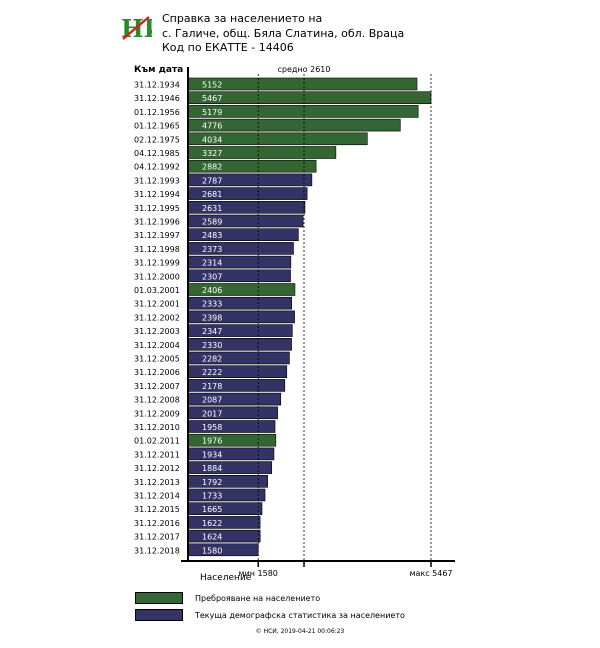 This screenshot has height=648, width=600. What do you see at coordinates (157, 509) in the screenshot?
I see `date-label: 31.12.2015` at bounding box center [157, 509].